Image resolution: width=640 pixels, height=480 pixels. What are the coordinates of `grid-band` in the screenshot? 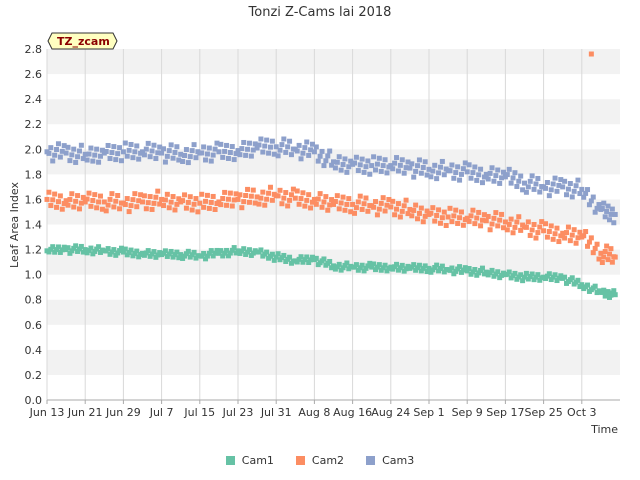 It's located at (333, 362).